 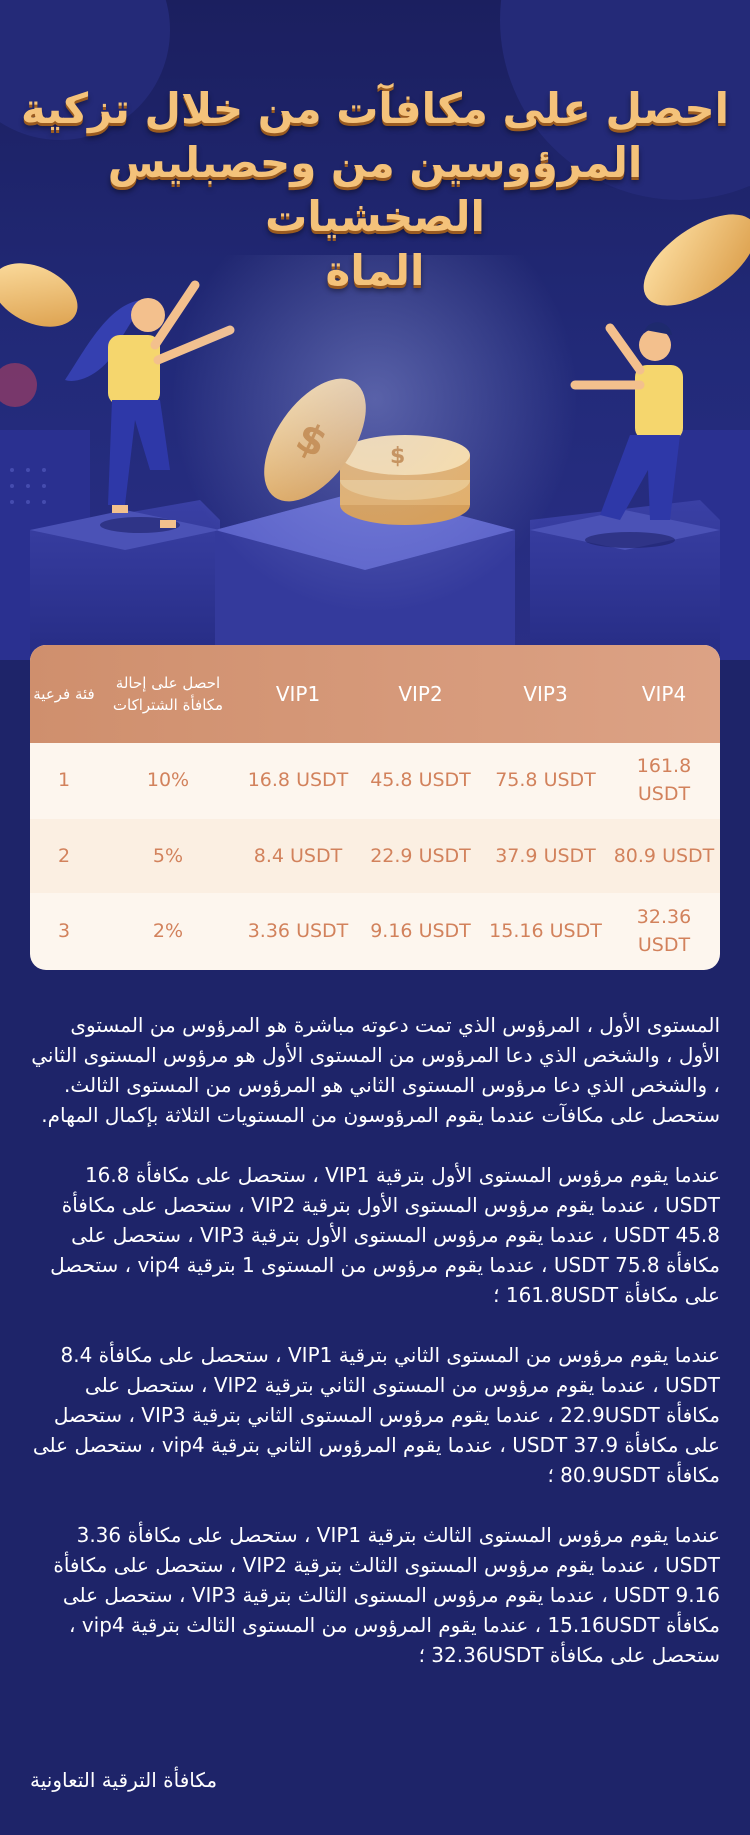 What do you see at coordinates (64, 931) in the screenshot?
I see `table-cell: 3` at bounding box center [64, 931].